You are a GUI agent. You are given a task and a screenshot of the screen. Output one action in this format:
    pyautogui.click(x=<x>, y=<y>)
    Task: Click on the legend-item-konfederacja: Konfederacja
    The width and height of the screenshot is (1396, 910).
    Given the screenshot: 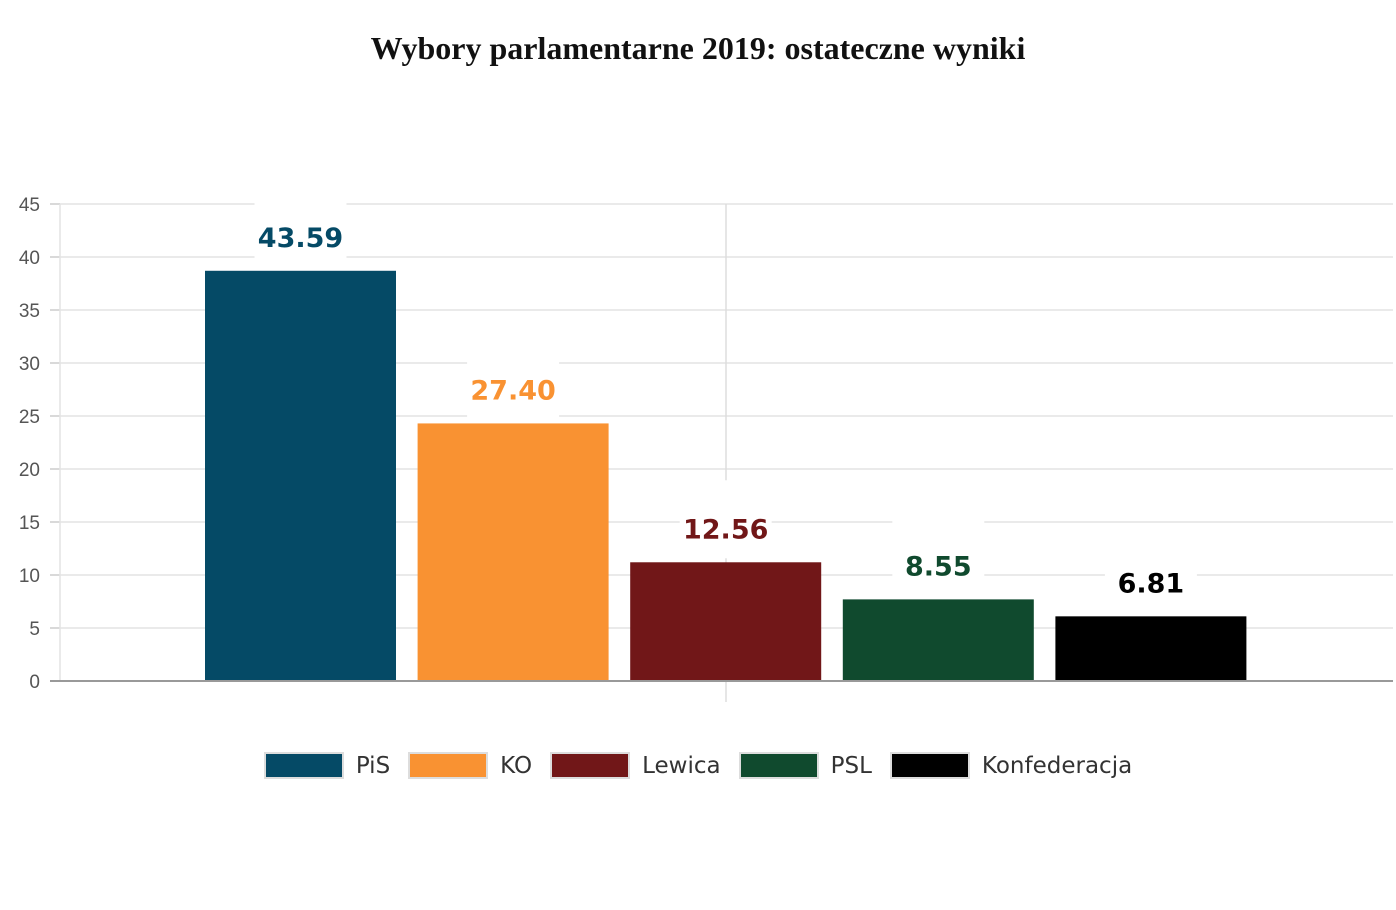 What is the action you would take?
    pyautogui.click(x=1011, y=765)
    